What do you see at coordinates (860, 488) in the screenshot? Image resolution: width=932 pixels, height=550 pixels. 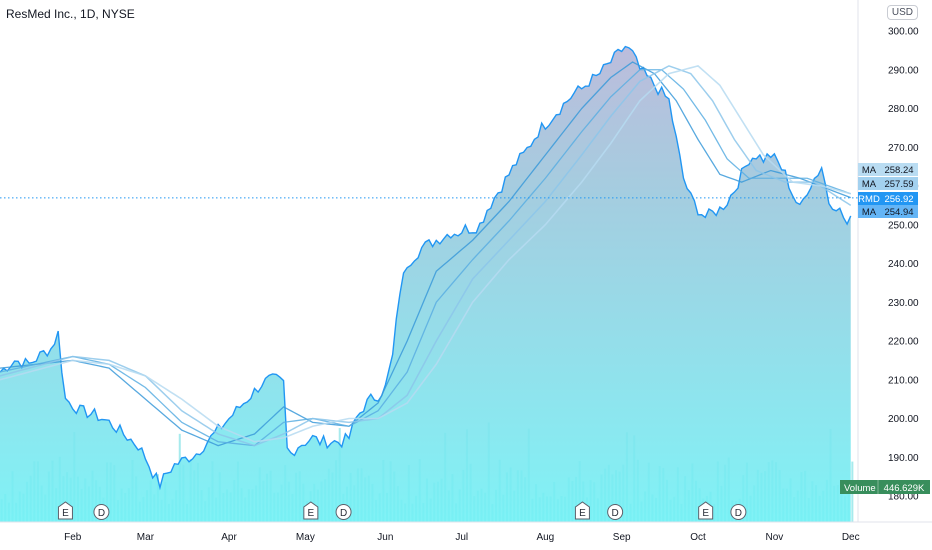 I see `svg-text: Volume` at bounding box center [860, 488].